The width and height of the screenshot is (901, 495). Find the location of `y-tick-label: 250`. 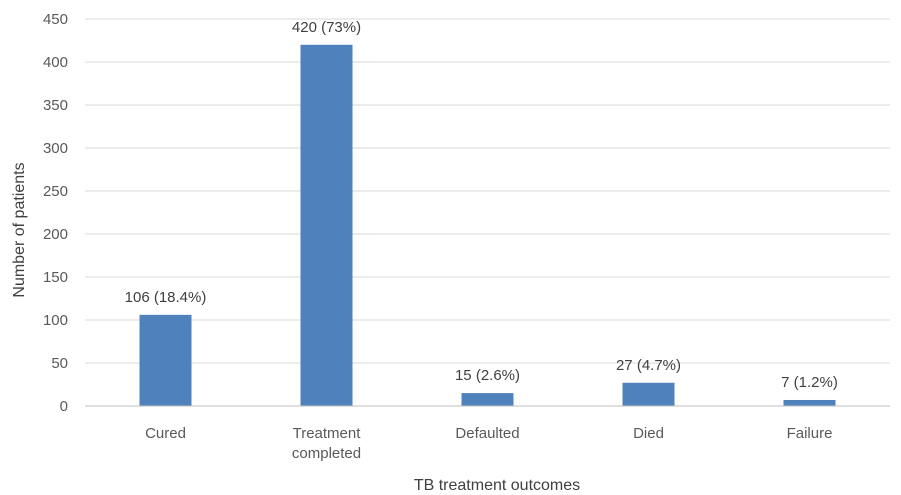

y-tick-label: 250 is located at coordinates (55, 191).